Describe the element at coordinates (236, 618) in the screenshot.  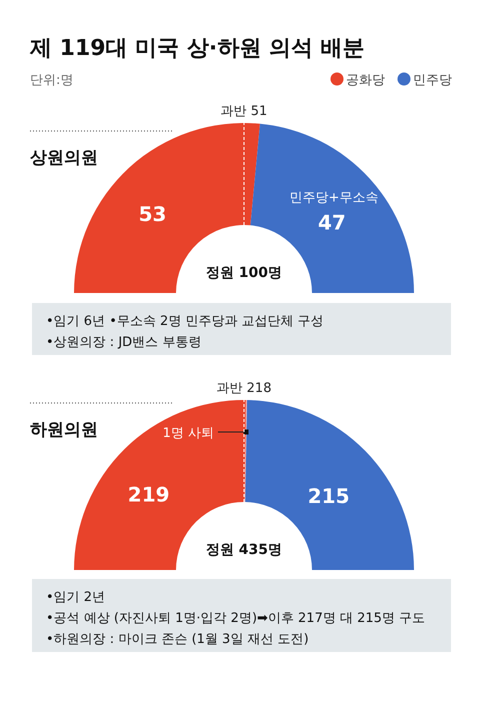
I see `text: •공석 예상 (자진사퇴 1명·입각 2명)➡이후 217명 대 215명 구도` at that location.